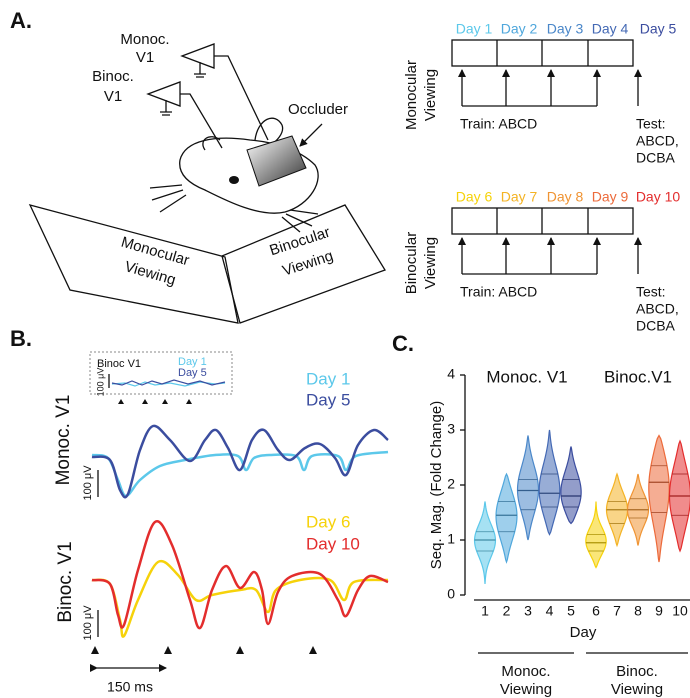 This screenshot has height=698, width=690. What do you see at coordinates (507, 611) in the screenshot?
I see `x-tick-label: 2` at bounding box center [507, 611].